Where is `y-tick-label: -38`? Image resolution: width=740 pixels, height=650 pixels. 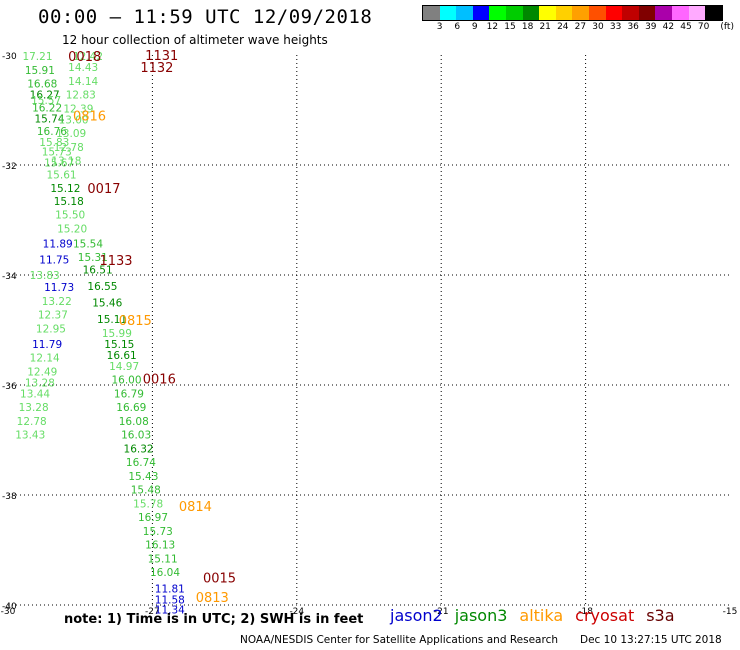 y-tick-label: -38 is located at coordinates (9, 497).